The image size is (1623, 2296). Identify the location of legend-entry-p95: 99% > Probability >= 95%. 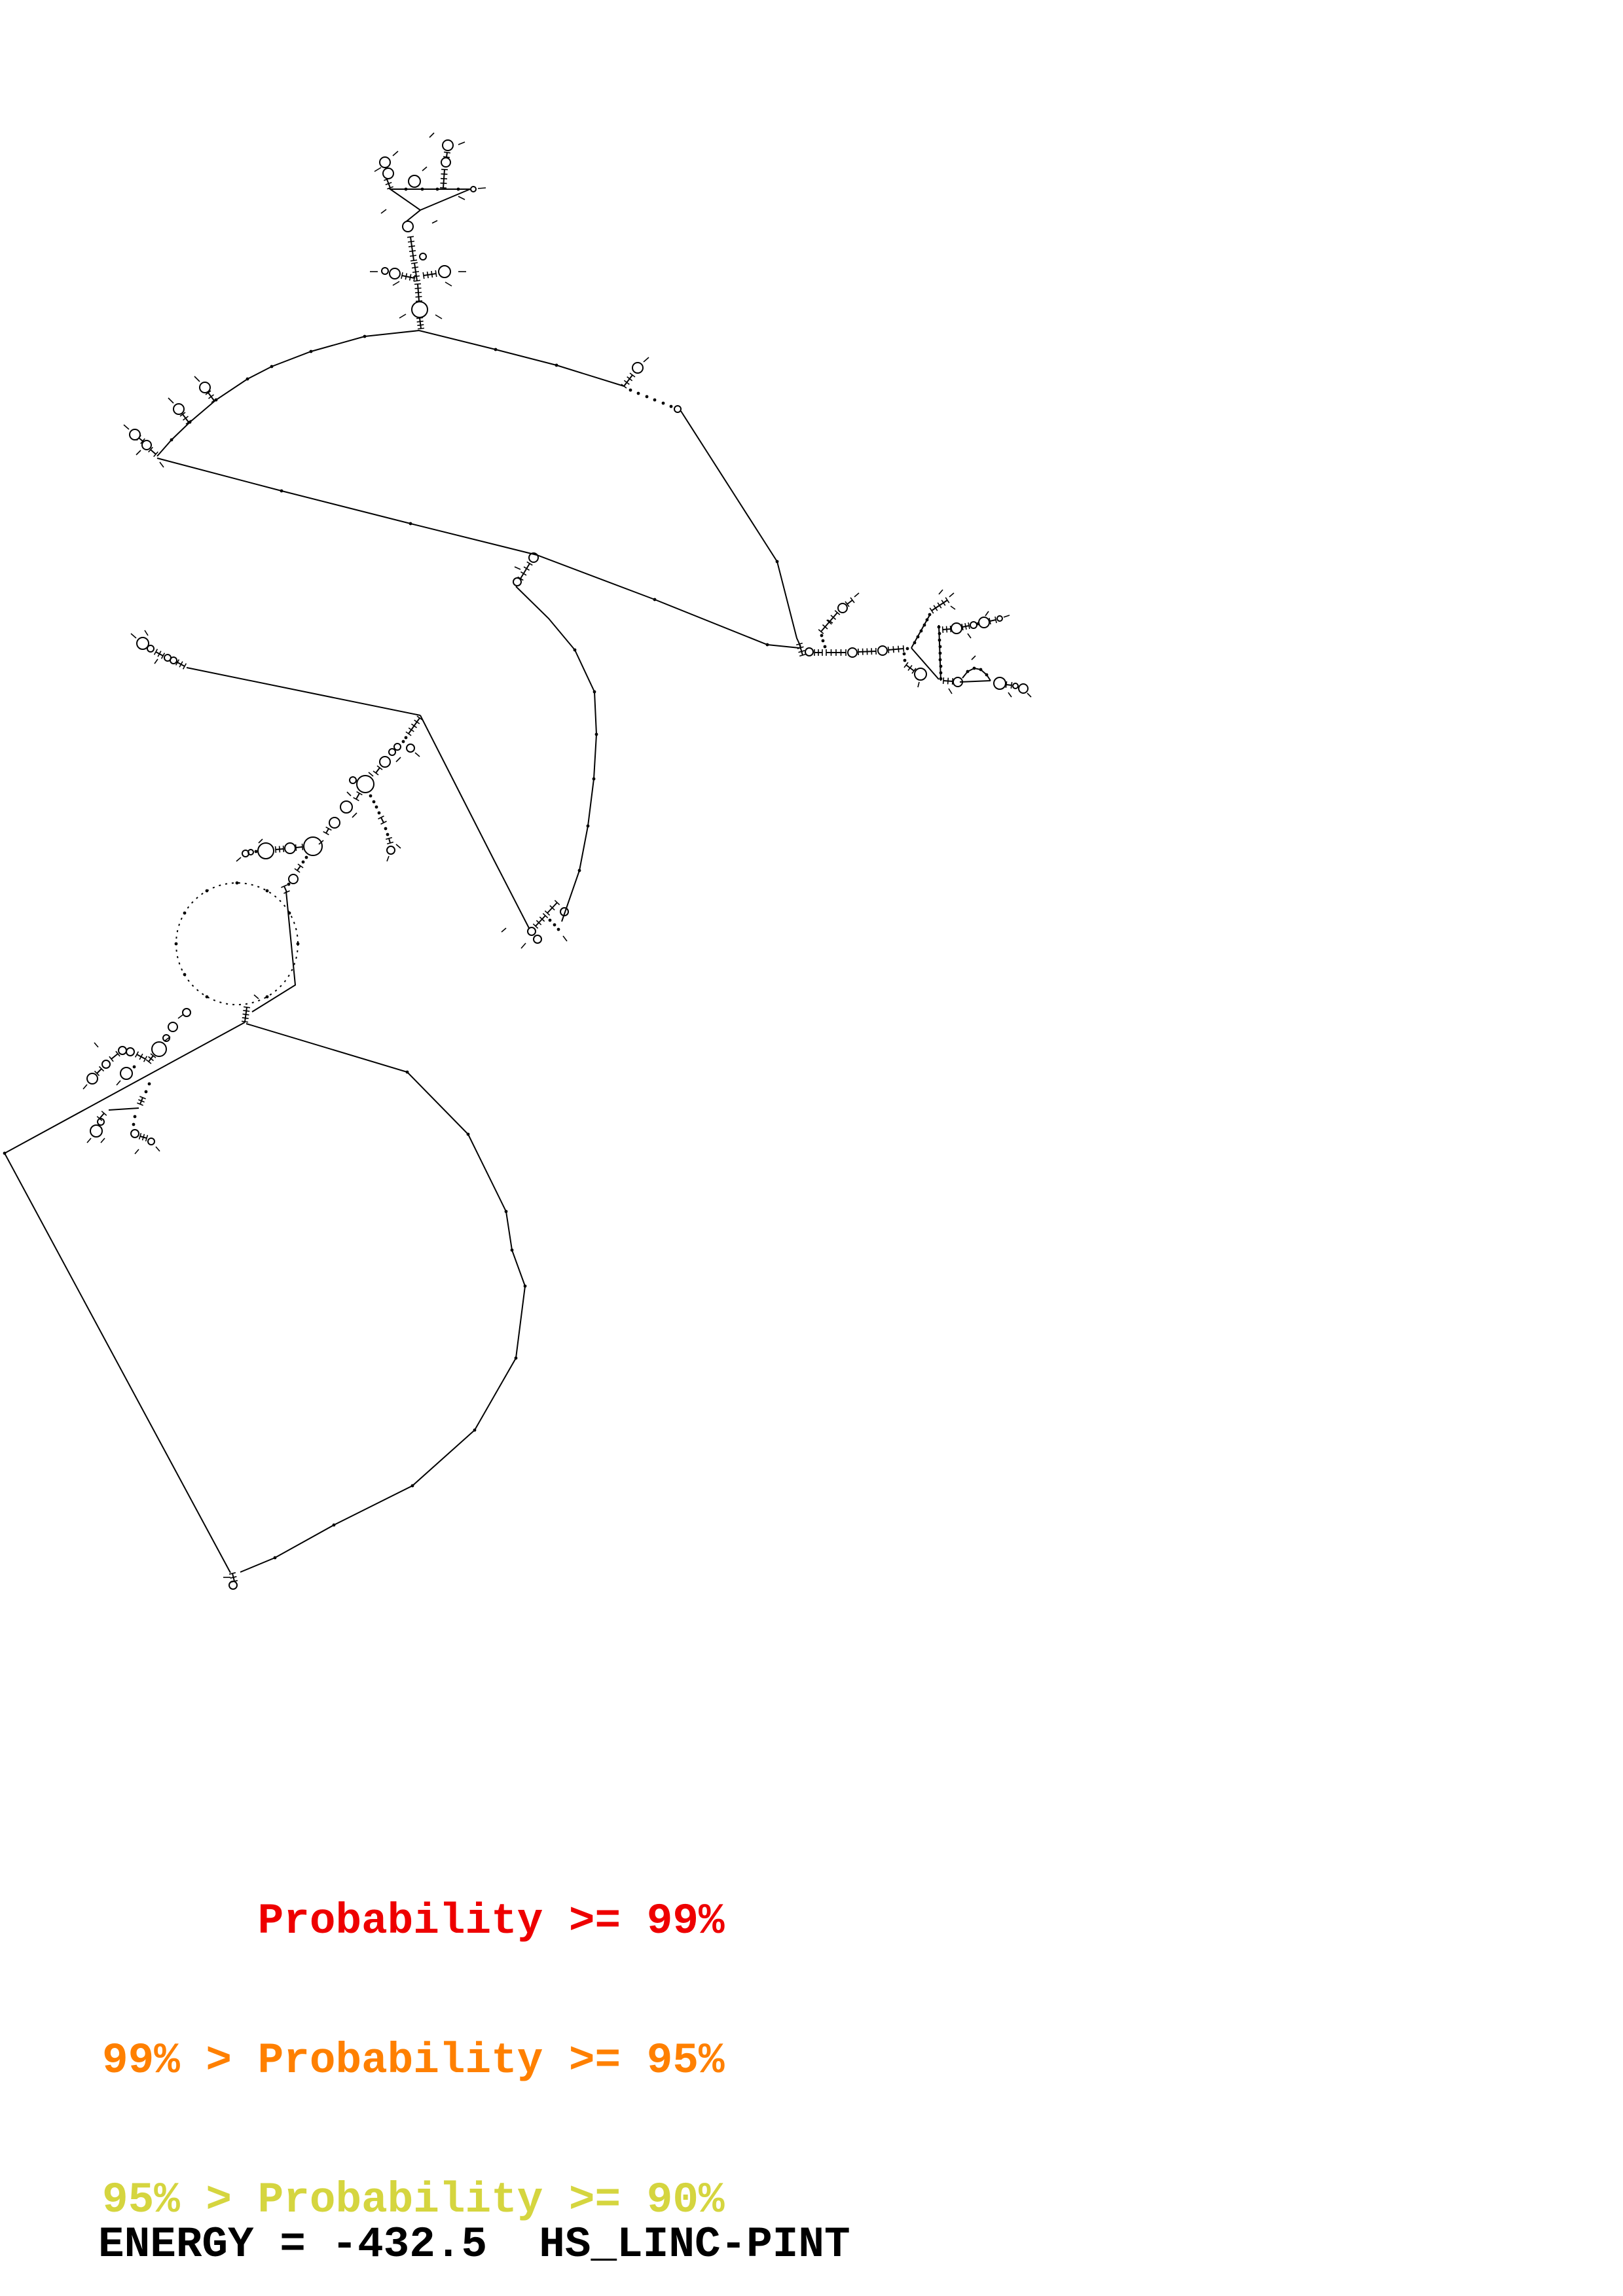
(413, 2060).